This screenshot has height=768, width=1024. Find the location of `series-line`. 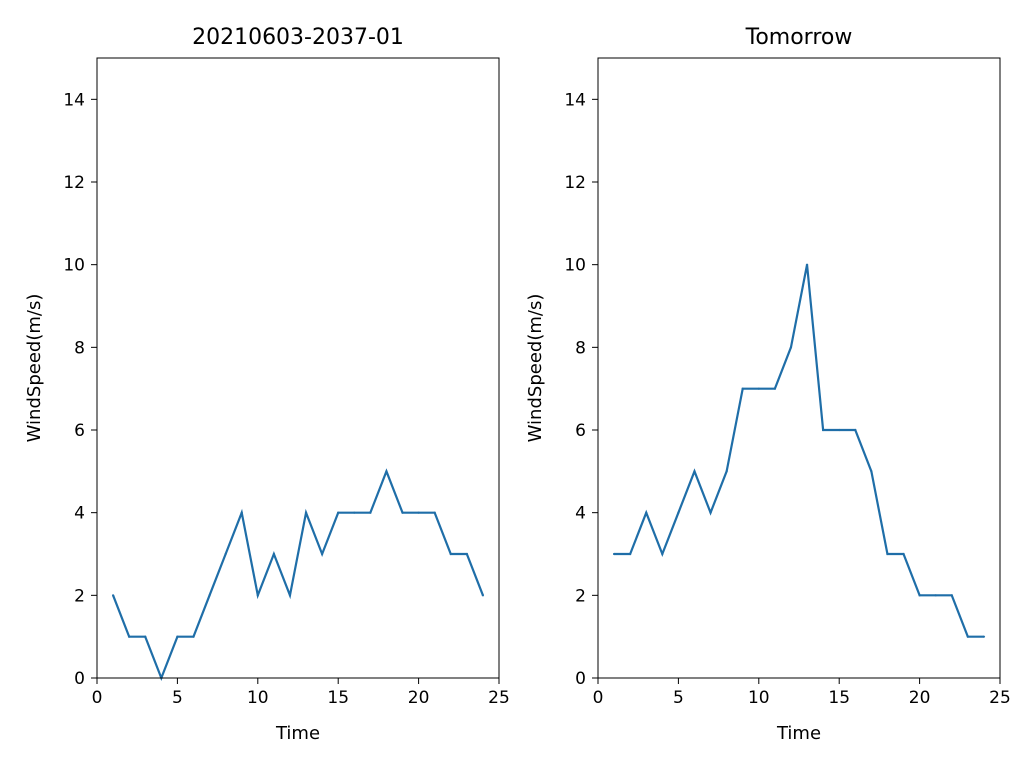

series-line is located at coordinates (298, 575).